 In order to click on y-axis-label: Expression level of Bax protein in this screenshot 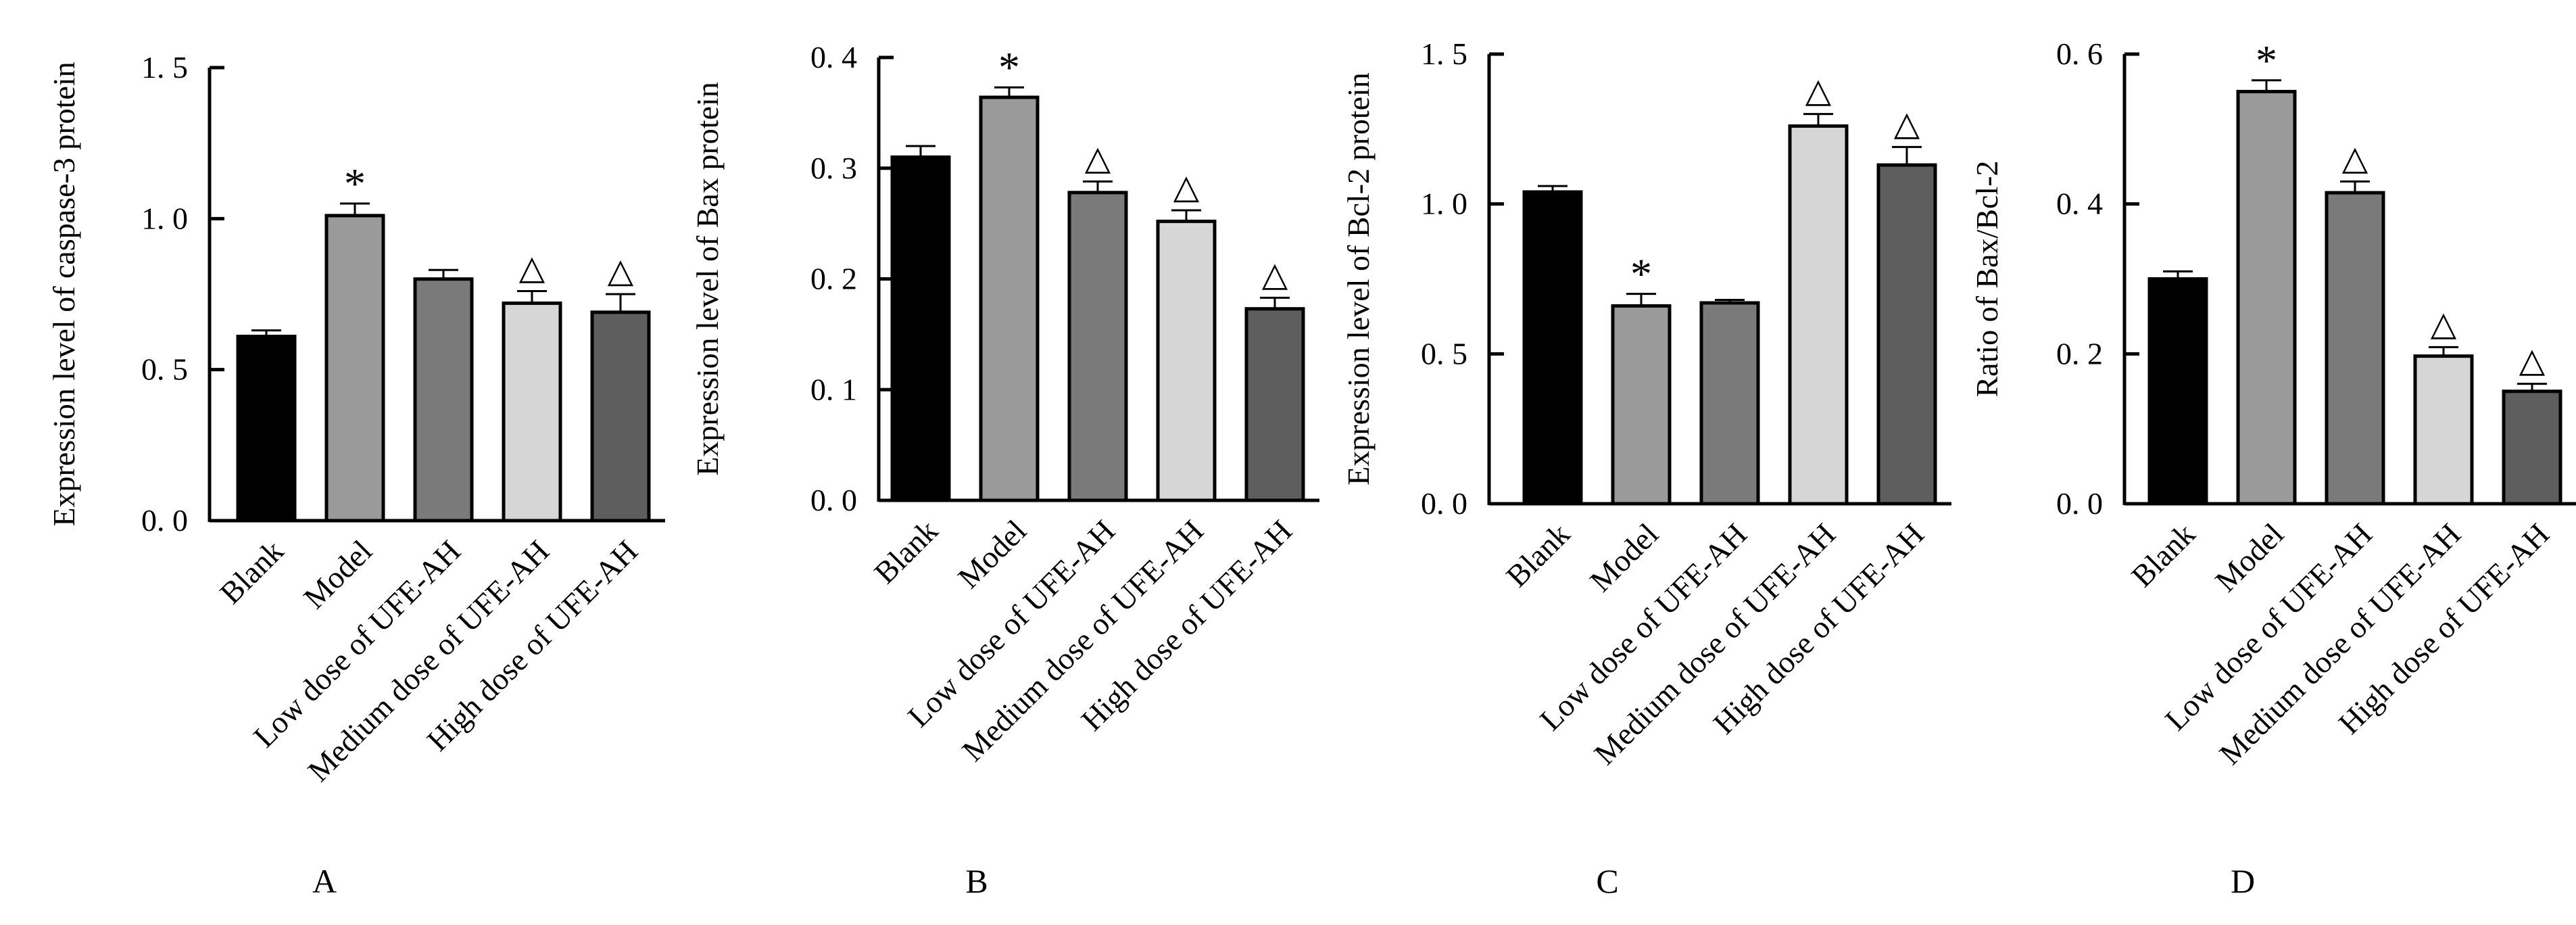, I will do `click(707, 279)`.